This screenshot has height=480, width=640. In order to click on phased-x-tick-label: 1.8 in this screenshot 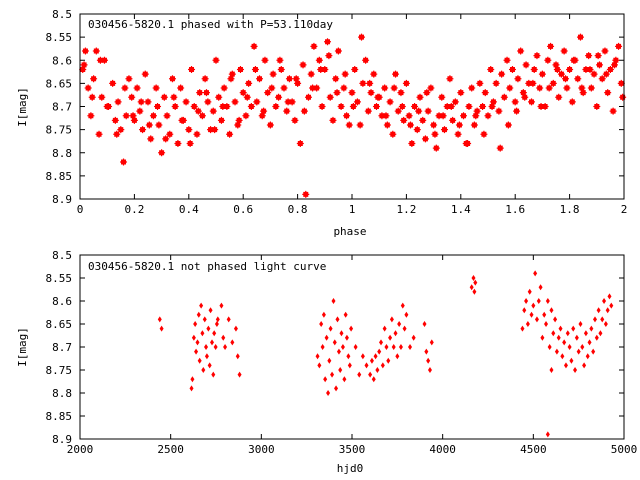, I will do `click(570, 209)`.